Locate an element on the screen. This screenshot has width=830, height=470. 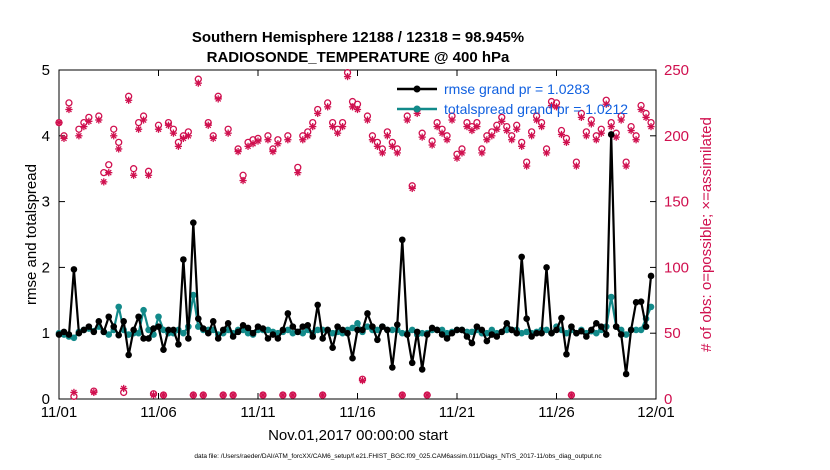
left-y-tick-label: 2 is located at coordinates (46, 267).